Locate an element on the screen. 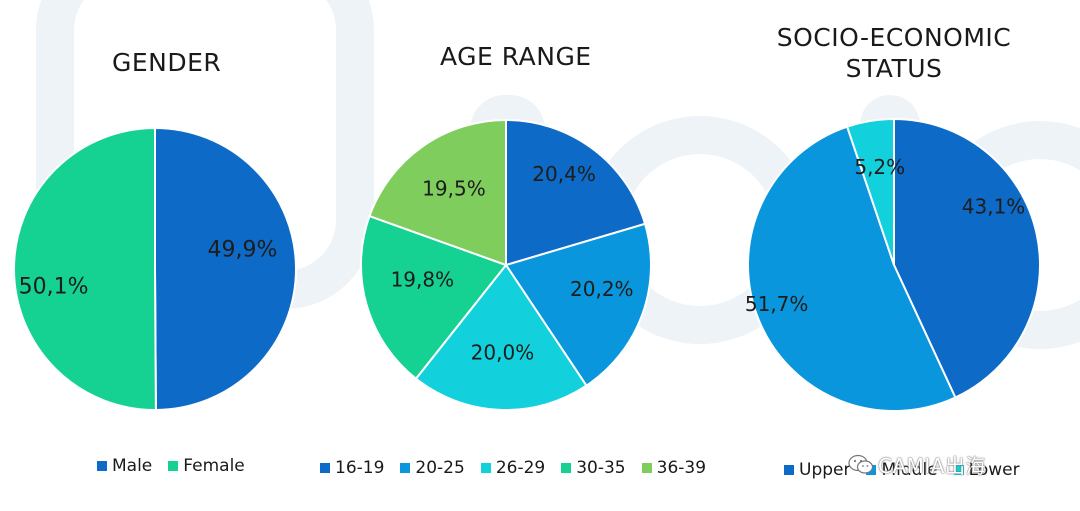  watermark-text: CAMIA出海 is located at coordinates (932, 466).